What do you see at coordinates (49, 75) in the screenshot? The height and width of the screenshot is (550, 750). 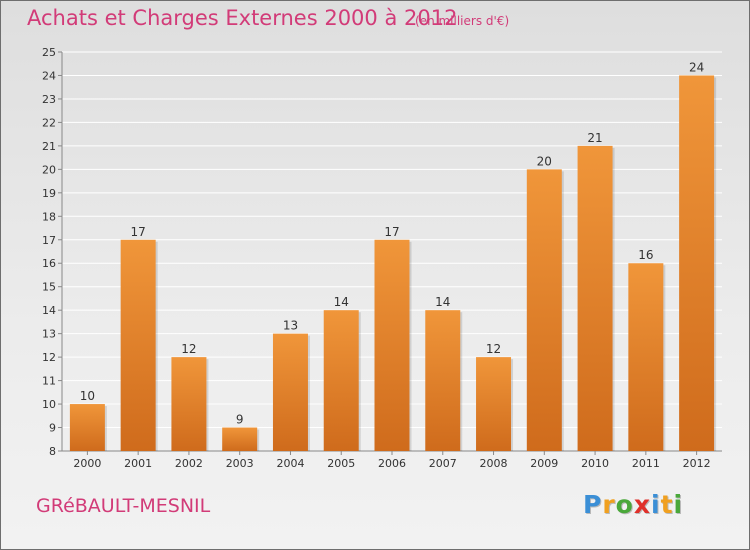 I see `y-tick-label: 24` at bounding box center [49, 75].